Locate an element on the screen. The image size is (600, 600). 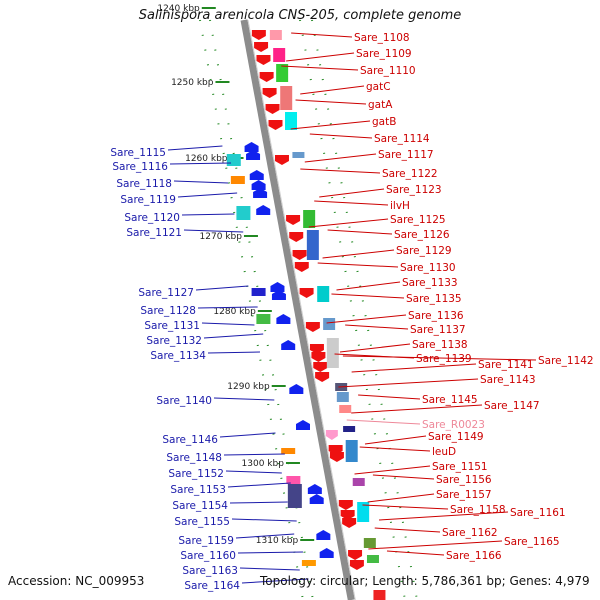
gene-label-sare_1115: Sare_1115 is located at coordinates (138, 153).